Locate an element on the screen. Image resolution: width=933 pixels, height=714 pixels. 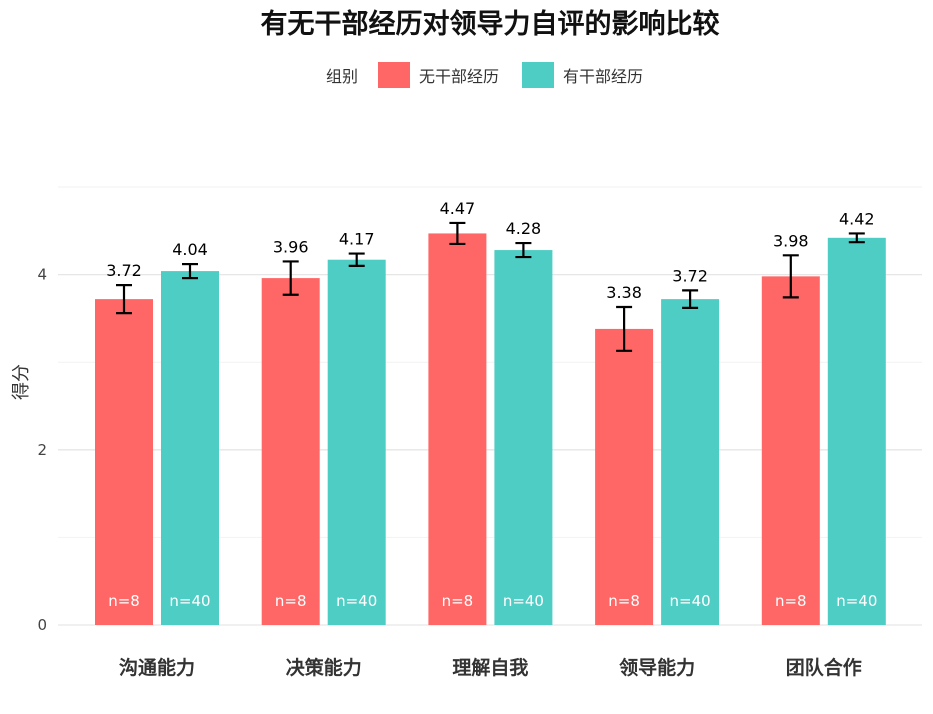
y-tick-label: 4 is located at coordinates (42, 275).